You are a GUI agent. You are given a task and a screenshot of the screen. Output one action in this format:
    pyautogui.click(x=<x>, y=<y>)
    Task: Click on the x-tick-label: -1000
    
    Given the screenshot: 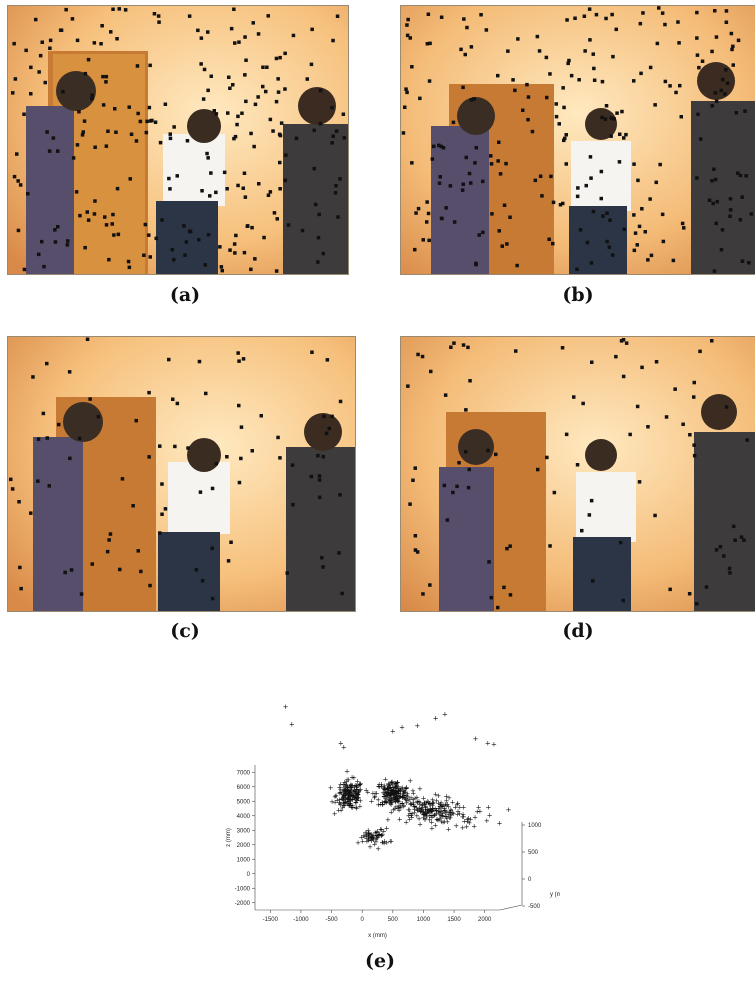 What is the action you would take?
    pyautogui.click(x=301, y=920)
    